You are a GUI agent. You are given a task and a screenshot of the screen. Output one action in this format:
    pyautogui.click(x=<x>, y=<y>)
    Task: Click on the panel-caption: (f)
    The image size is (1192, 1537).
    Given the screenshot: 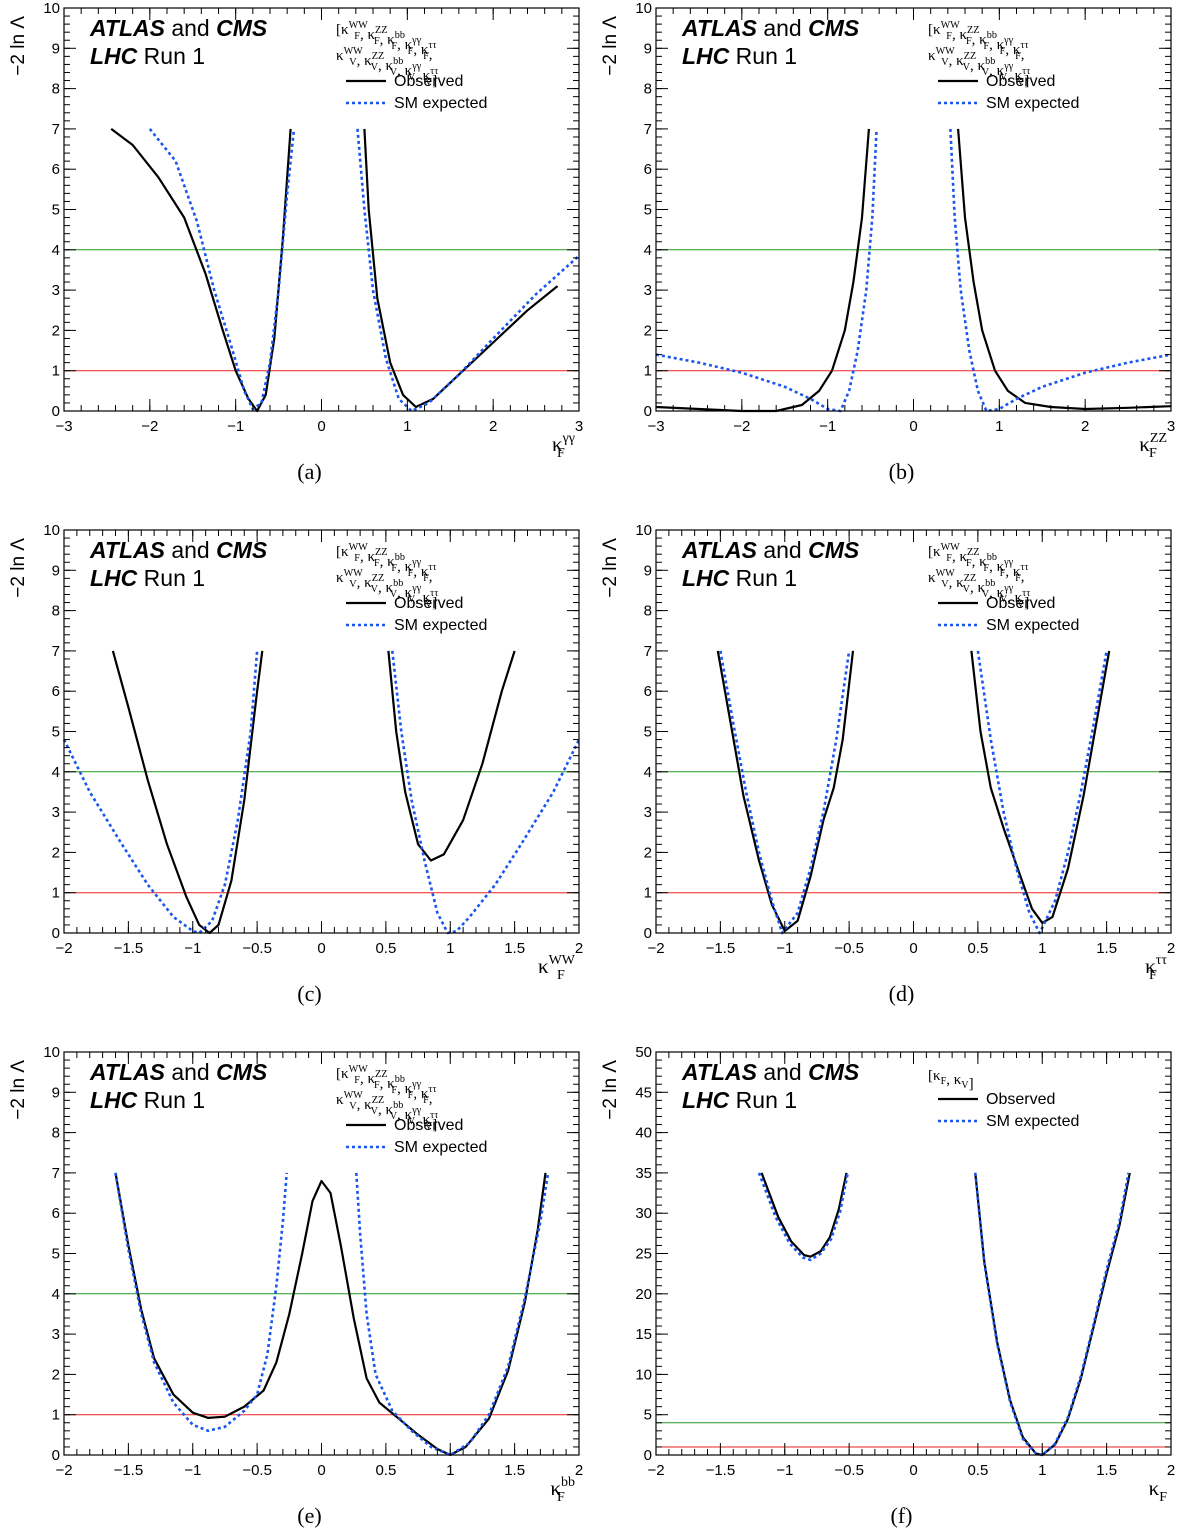 What is the action you would take?
    pyautogui.click(x=901, y=1515)
    